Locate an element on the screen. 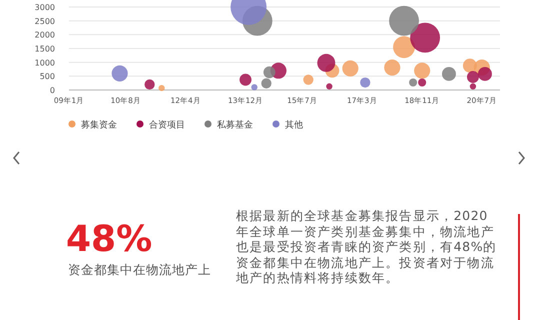 Image resolution: width=540 pixels, height=320 pixels. legend-label: 募集资金 is located at coordinates (99, 125).